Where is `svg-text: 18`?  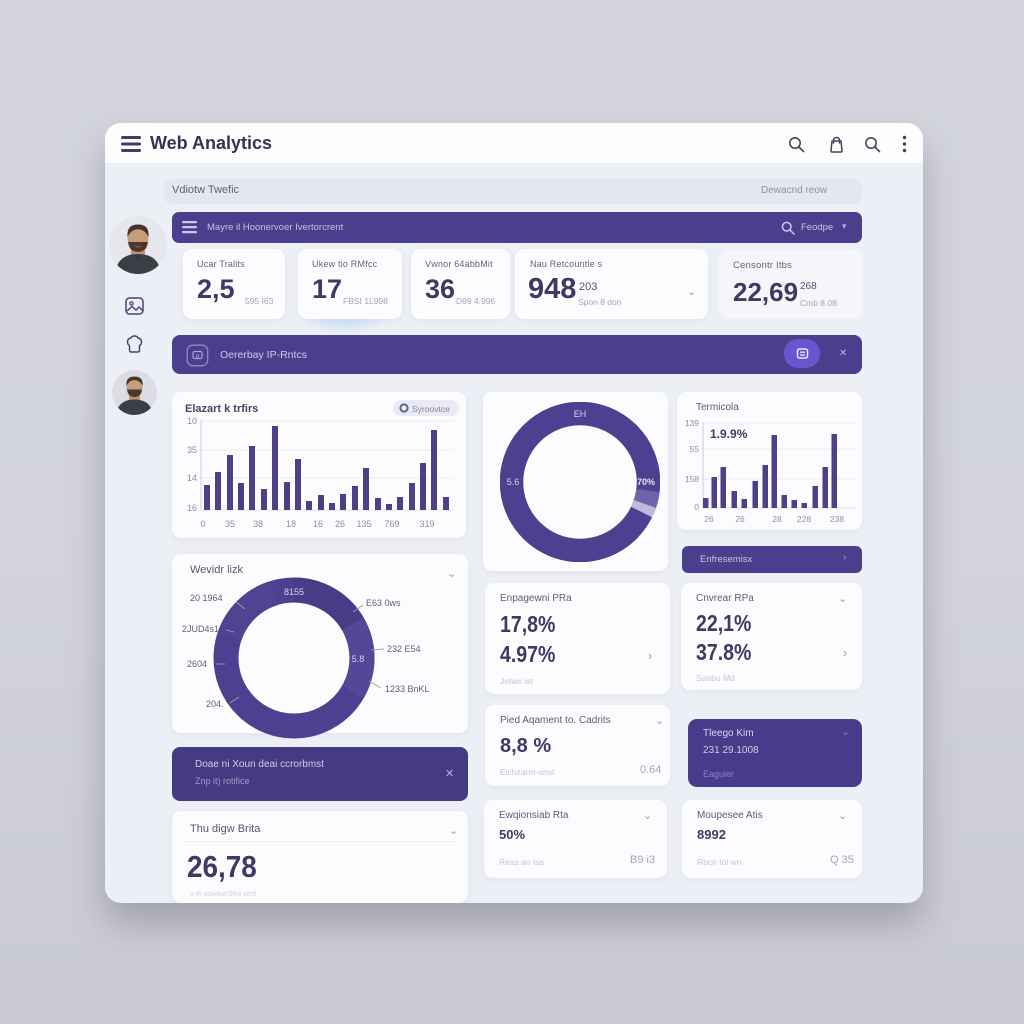 svg-text: 18 is located at coordinates (291, 524).